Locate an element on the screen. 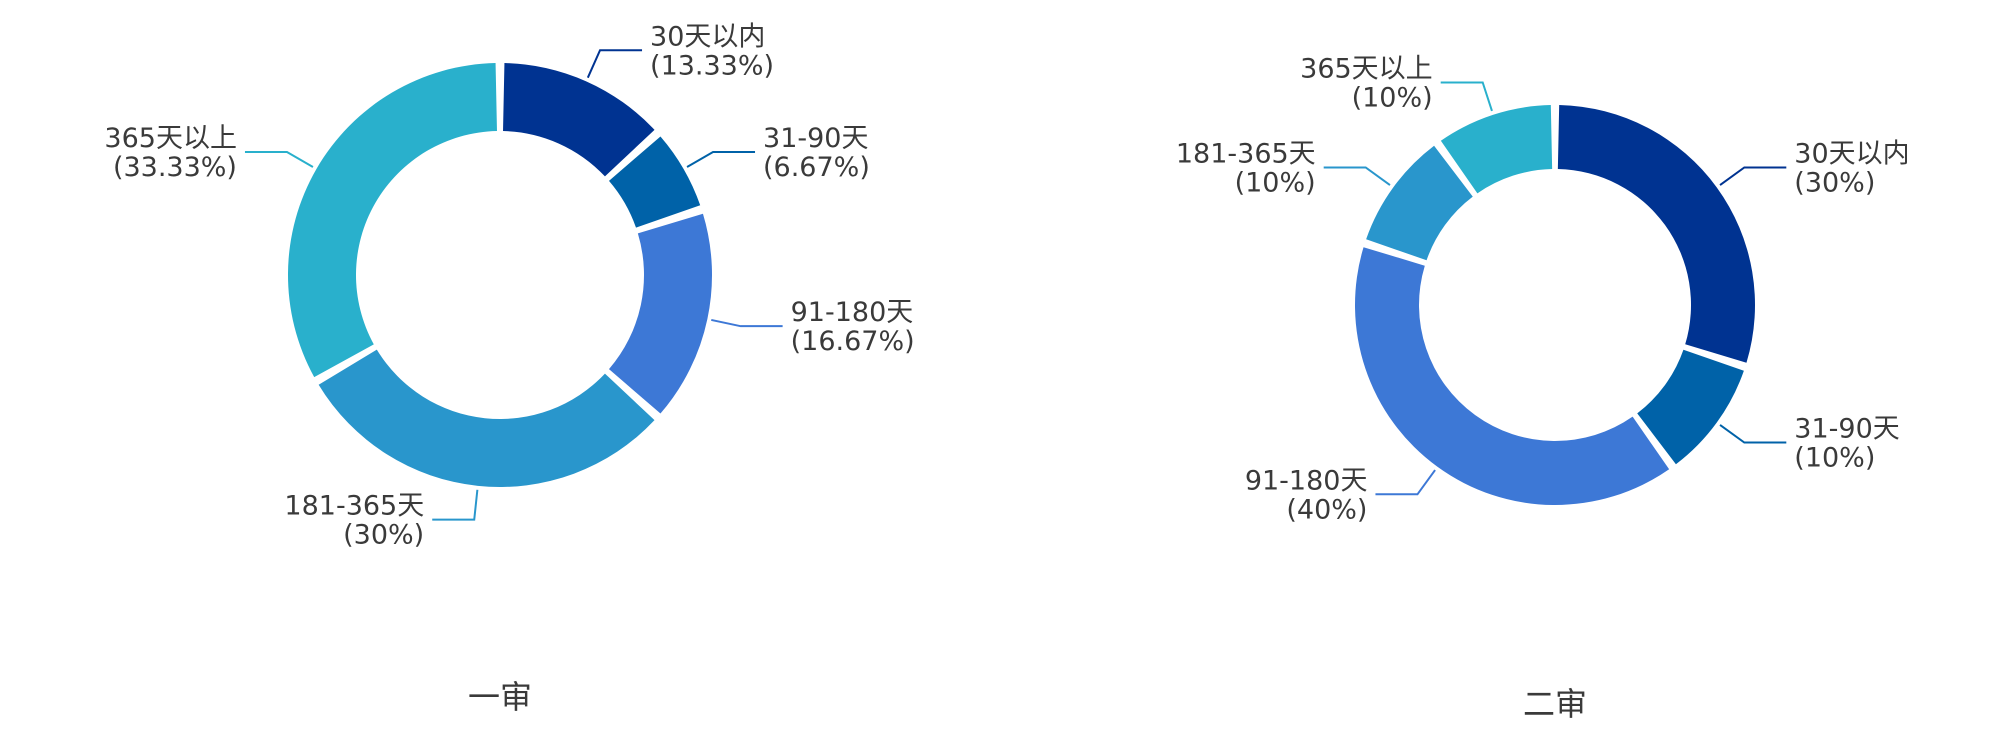  chart-title: 二审 is located at coordinates (1555, 704).